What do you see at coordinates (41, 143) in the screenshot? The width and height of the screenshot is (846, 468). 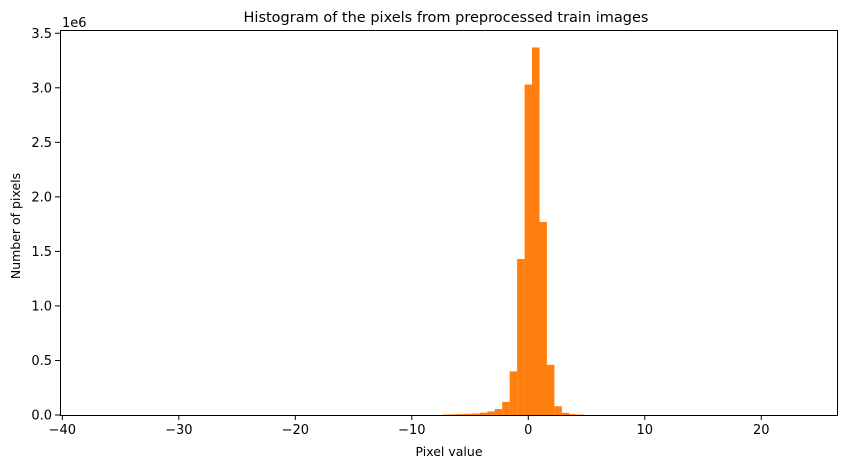 I see `y-tick-label: 2.5` at bounding box center [41, 143].